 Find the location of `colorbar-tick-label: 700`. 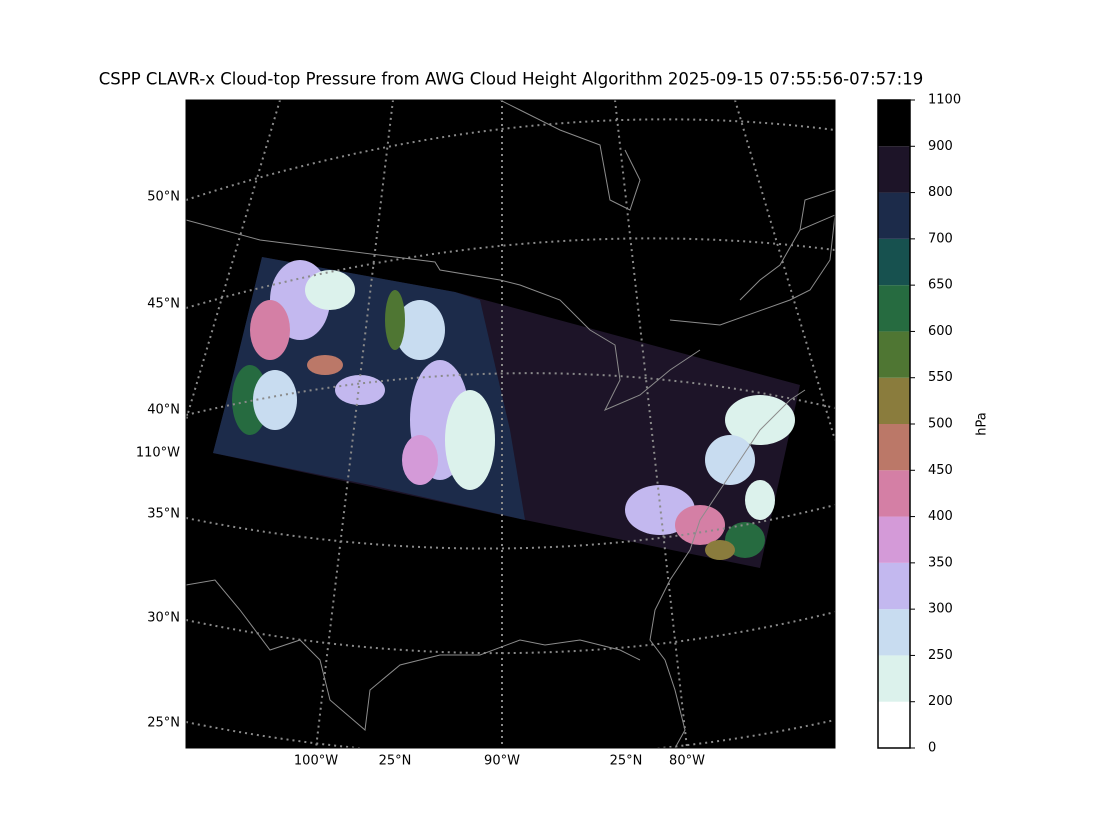

colorbar-tick-label: 700 is located at coordinates (940, 238).